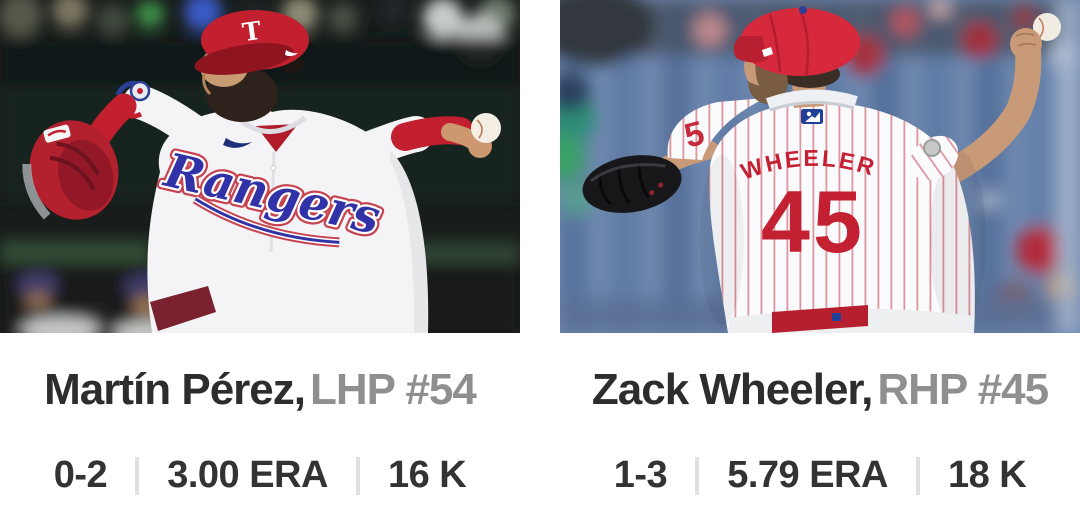 The width and height of the screenshot is (1080, 512). I want to click on stat-record: 1-3, so click(640, 475).